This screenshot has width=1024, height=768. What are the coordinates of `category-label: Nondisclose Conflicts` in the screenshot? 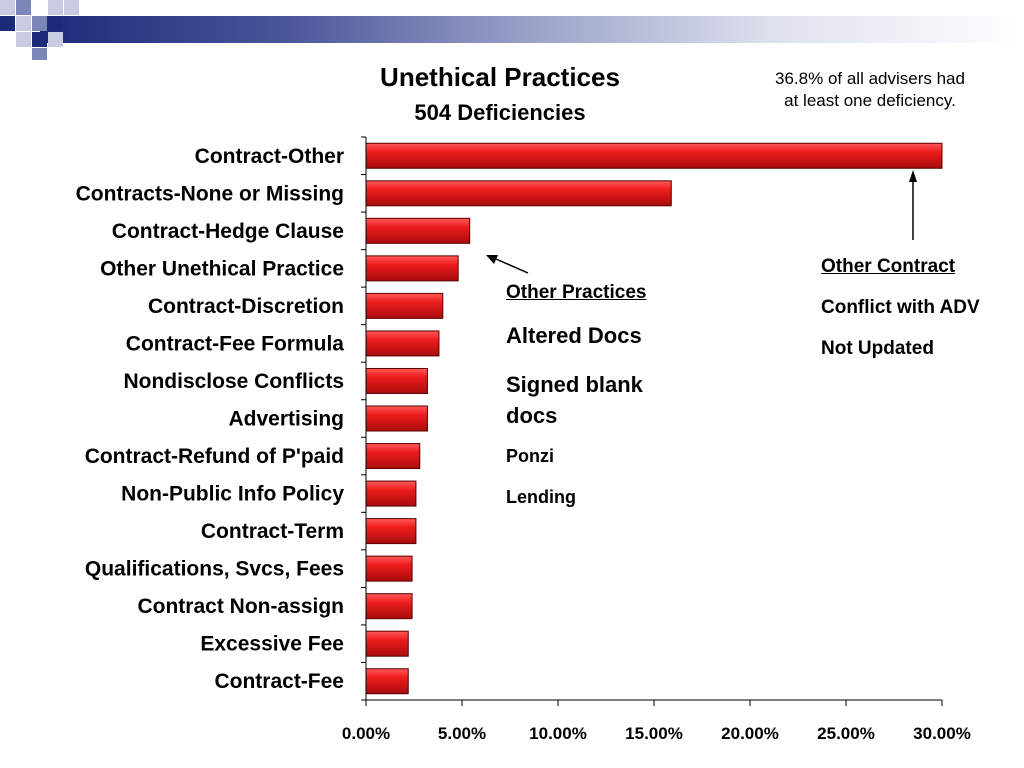 It's located at (233, 381).